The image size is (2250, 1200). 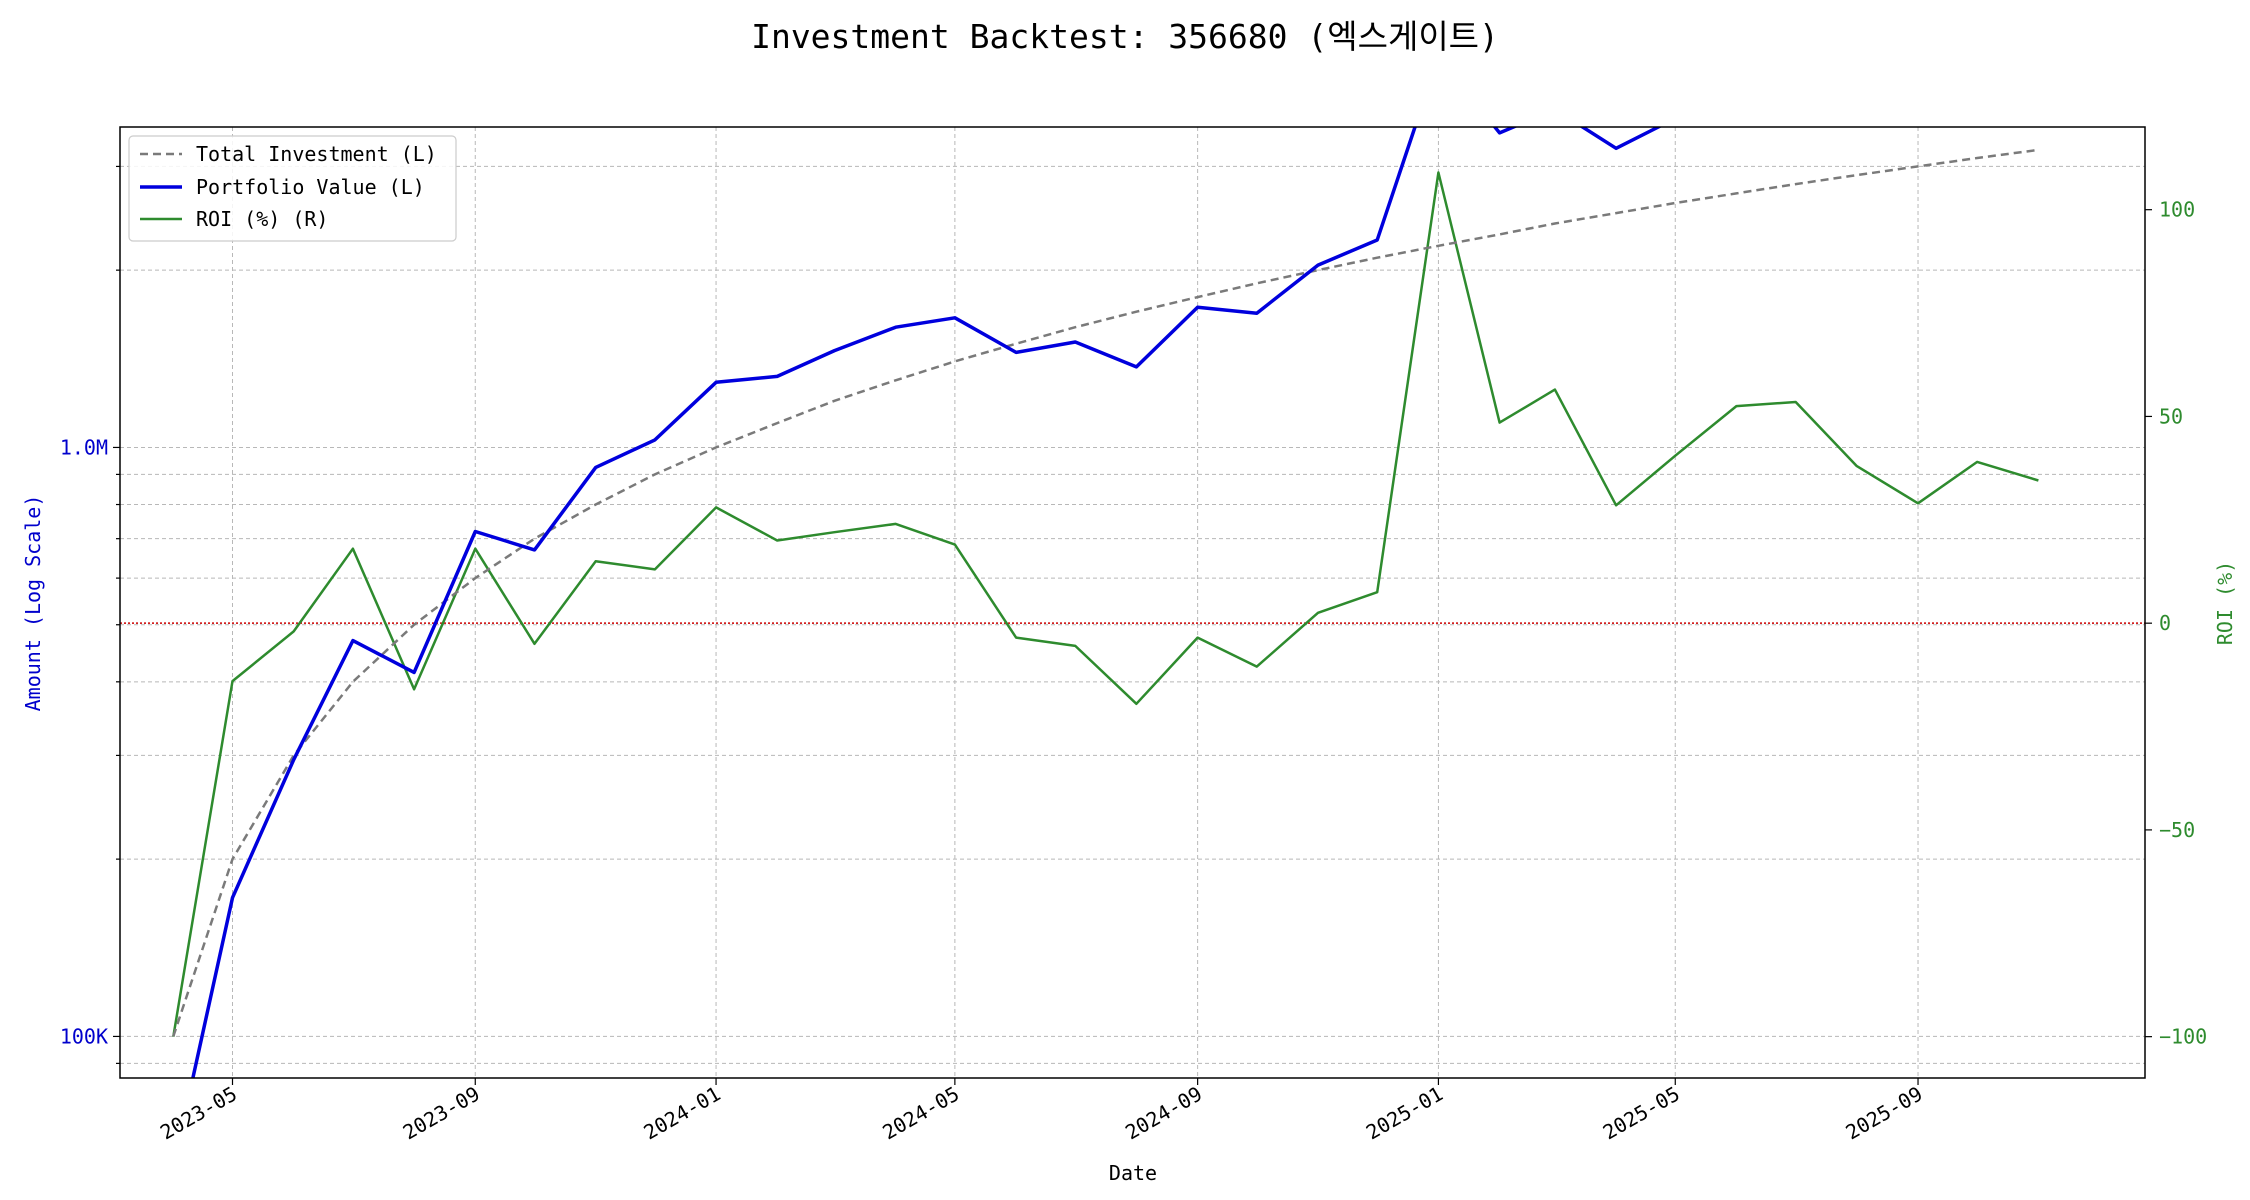 I want to click on right-tick-label: −50, so click(x=2177, y=830).